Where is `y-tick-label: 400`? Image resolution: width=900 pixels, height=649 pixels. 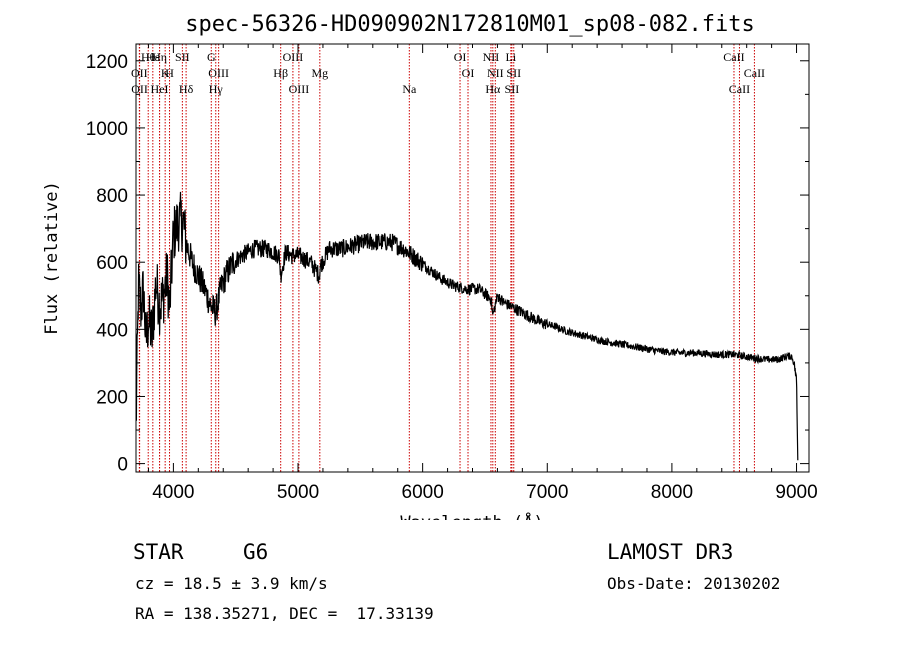
y-tick-label: 400 is located at coordinates (112, 330).